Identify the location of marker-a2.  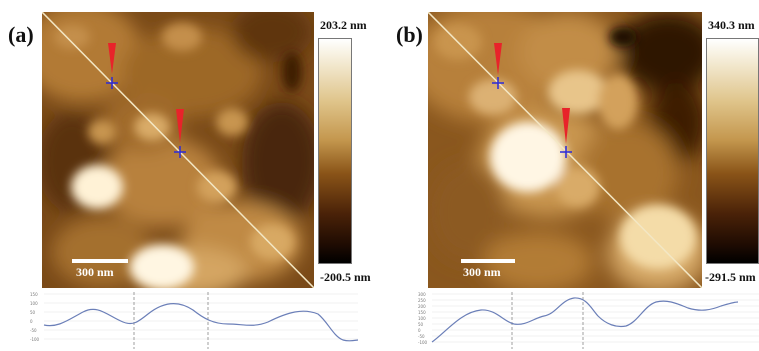
(180, 133).